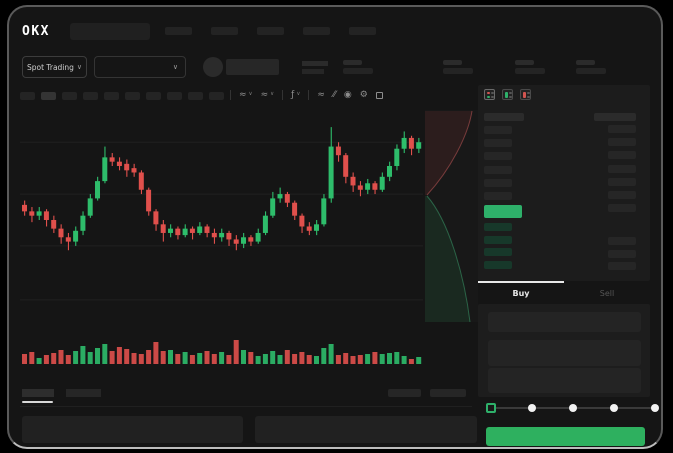 The image size is (673, 453). Describe the element at coordinates (525, 94) in the screenshot. I see `book-asks-view-icon` at that location.